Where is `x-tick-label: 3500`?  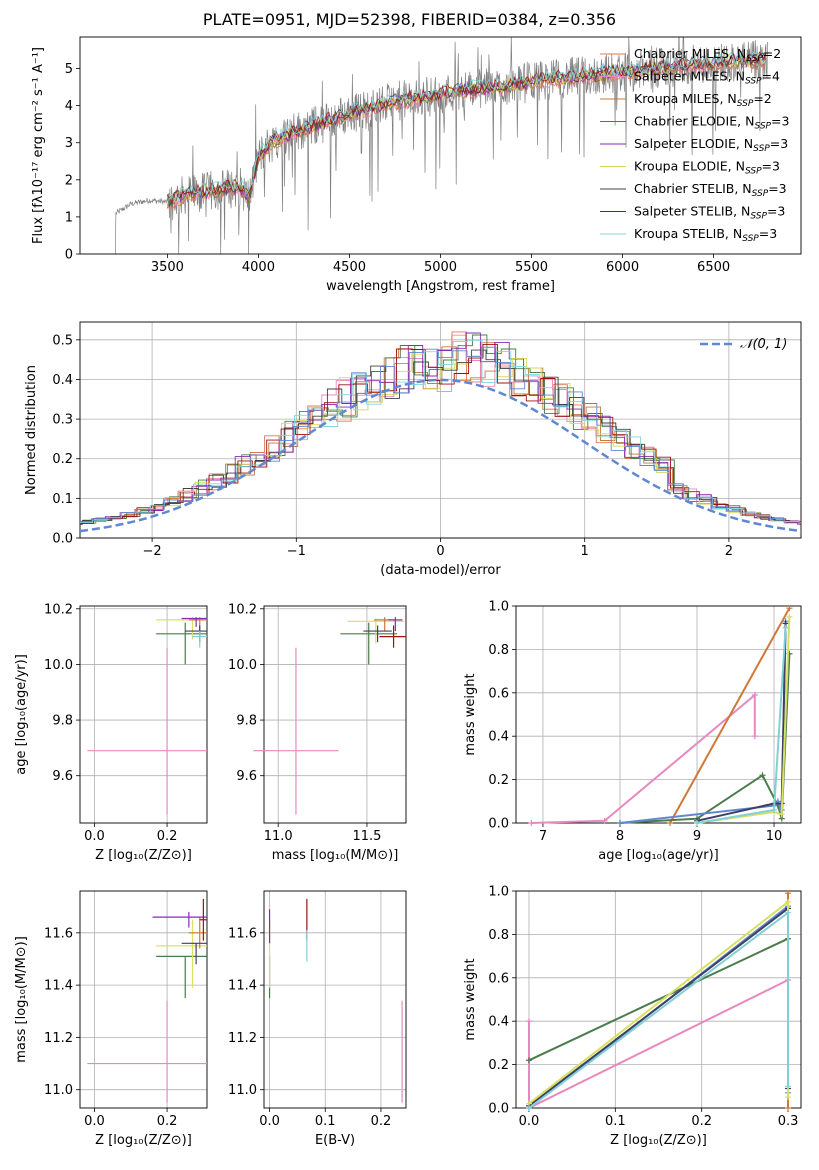 x-tick-label: 3500 is located at coordinates (167, 267).